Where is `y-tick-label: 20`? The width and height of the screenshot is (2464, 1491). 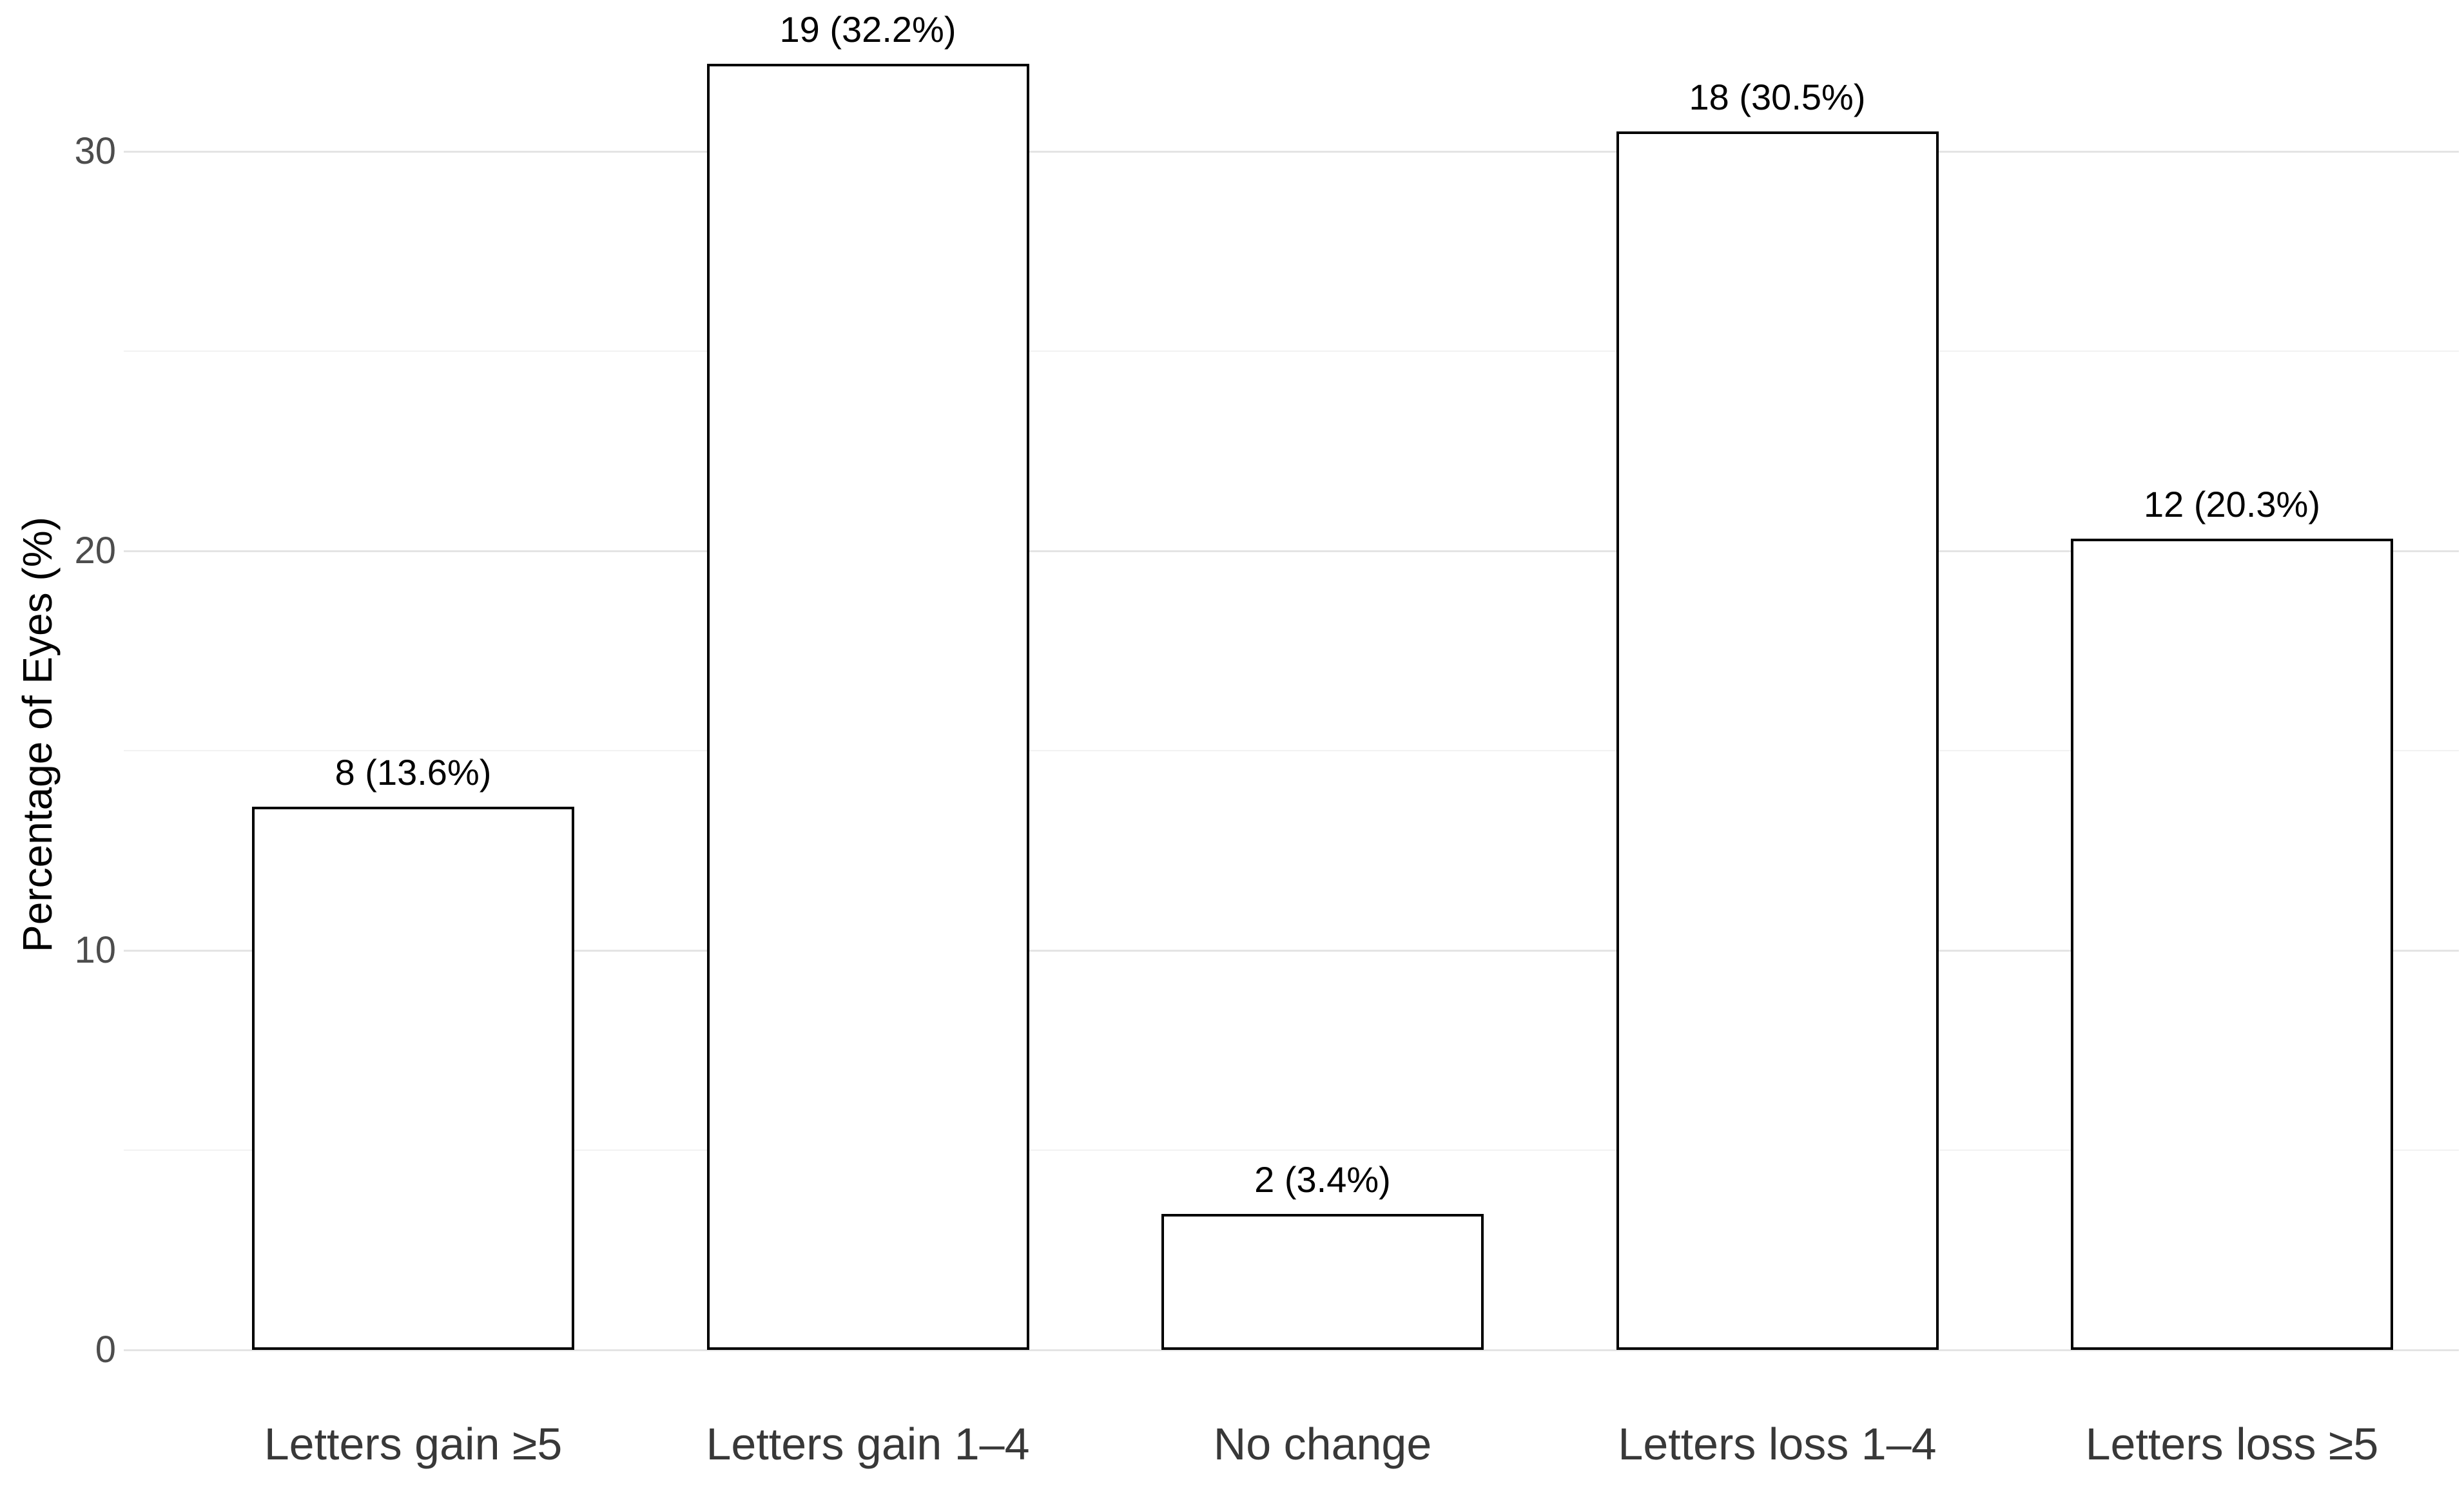 y-tick-label: 20 is located at coordinates (95, 551).